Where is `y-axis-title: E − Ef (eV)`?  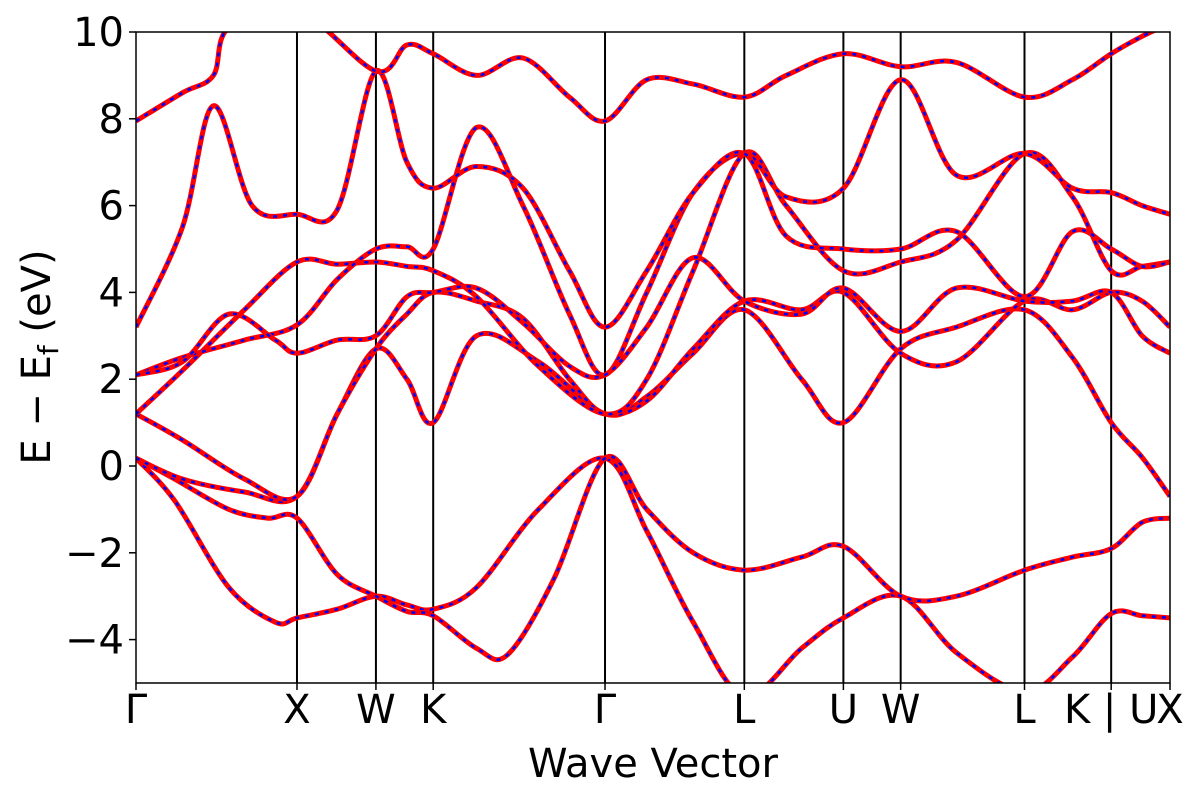
y-axis-title: E − Ef (eV) is located at coordinates (39, 356).